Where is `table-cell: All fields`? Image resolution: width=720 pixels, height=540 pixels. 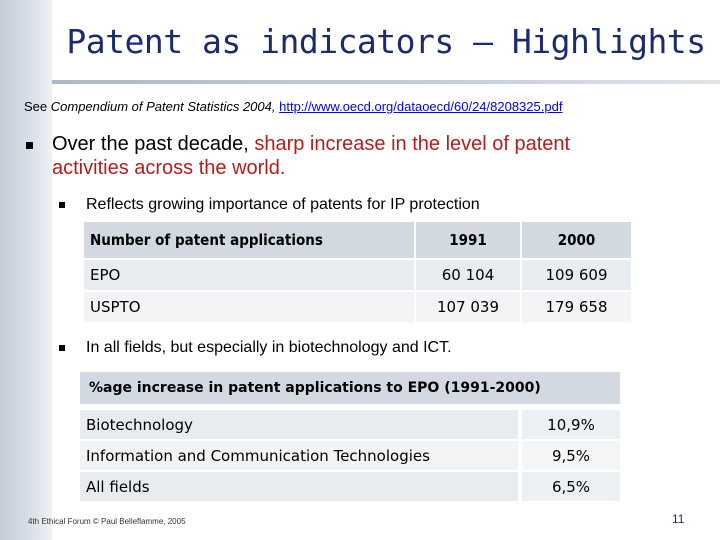 table-cell: All fields is located at coordinates (301, 485).